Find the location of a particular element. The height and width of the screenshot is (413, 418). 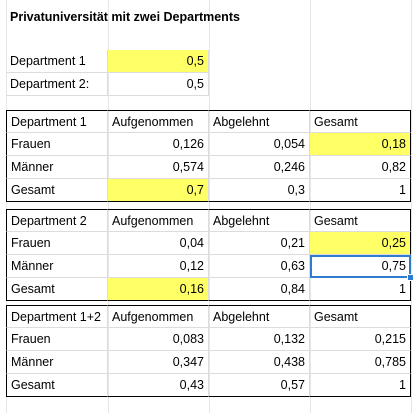

value-cell: 0,21 is located at coordinates (259, 243).